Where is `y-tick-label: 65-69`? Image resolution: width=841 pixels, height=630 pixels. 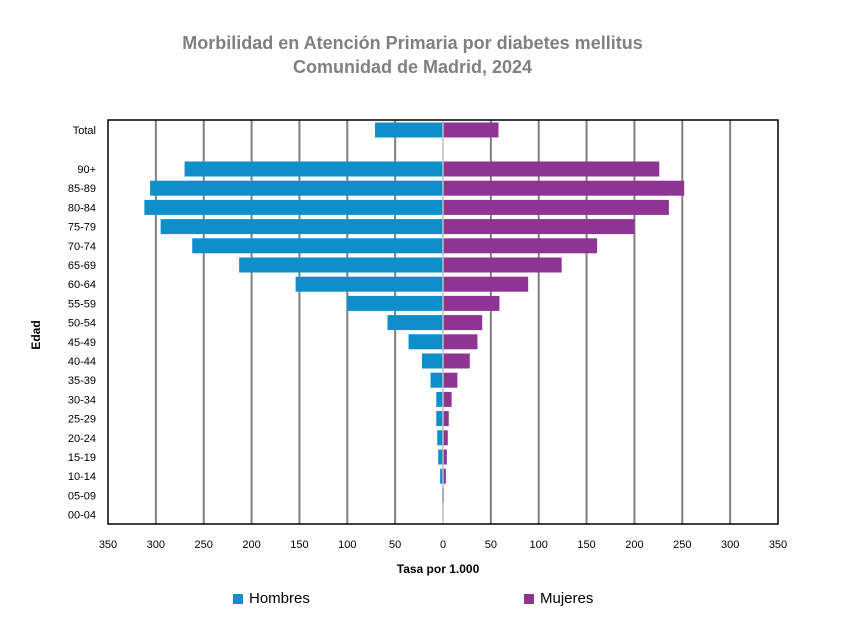
y-tick-label: 65-69 is located at coordinates (82, 266).